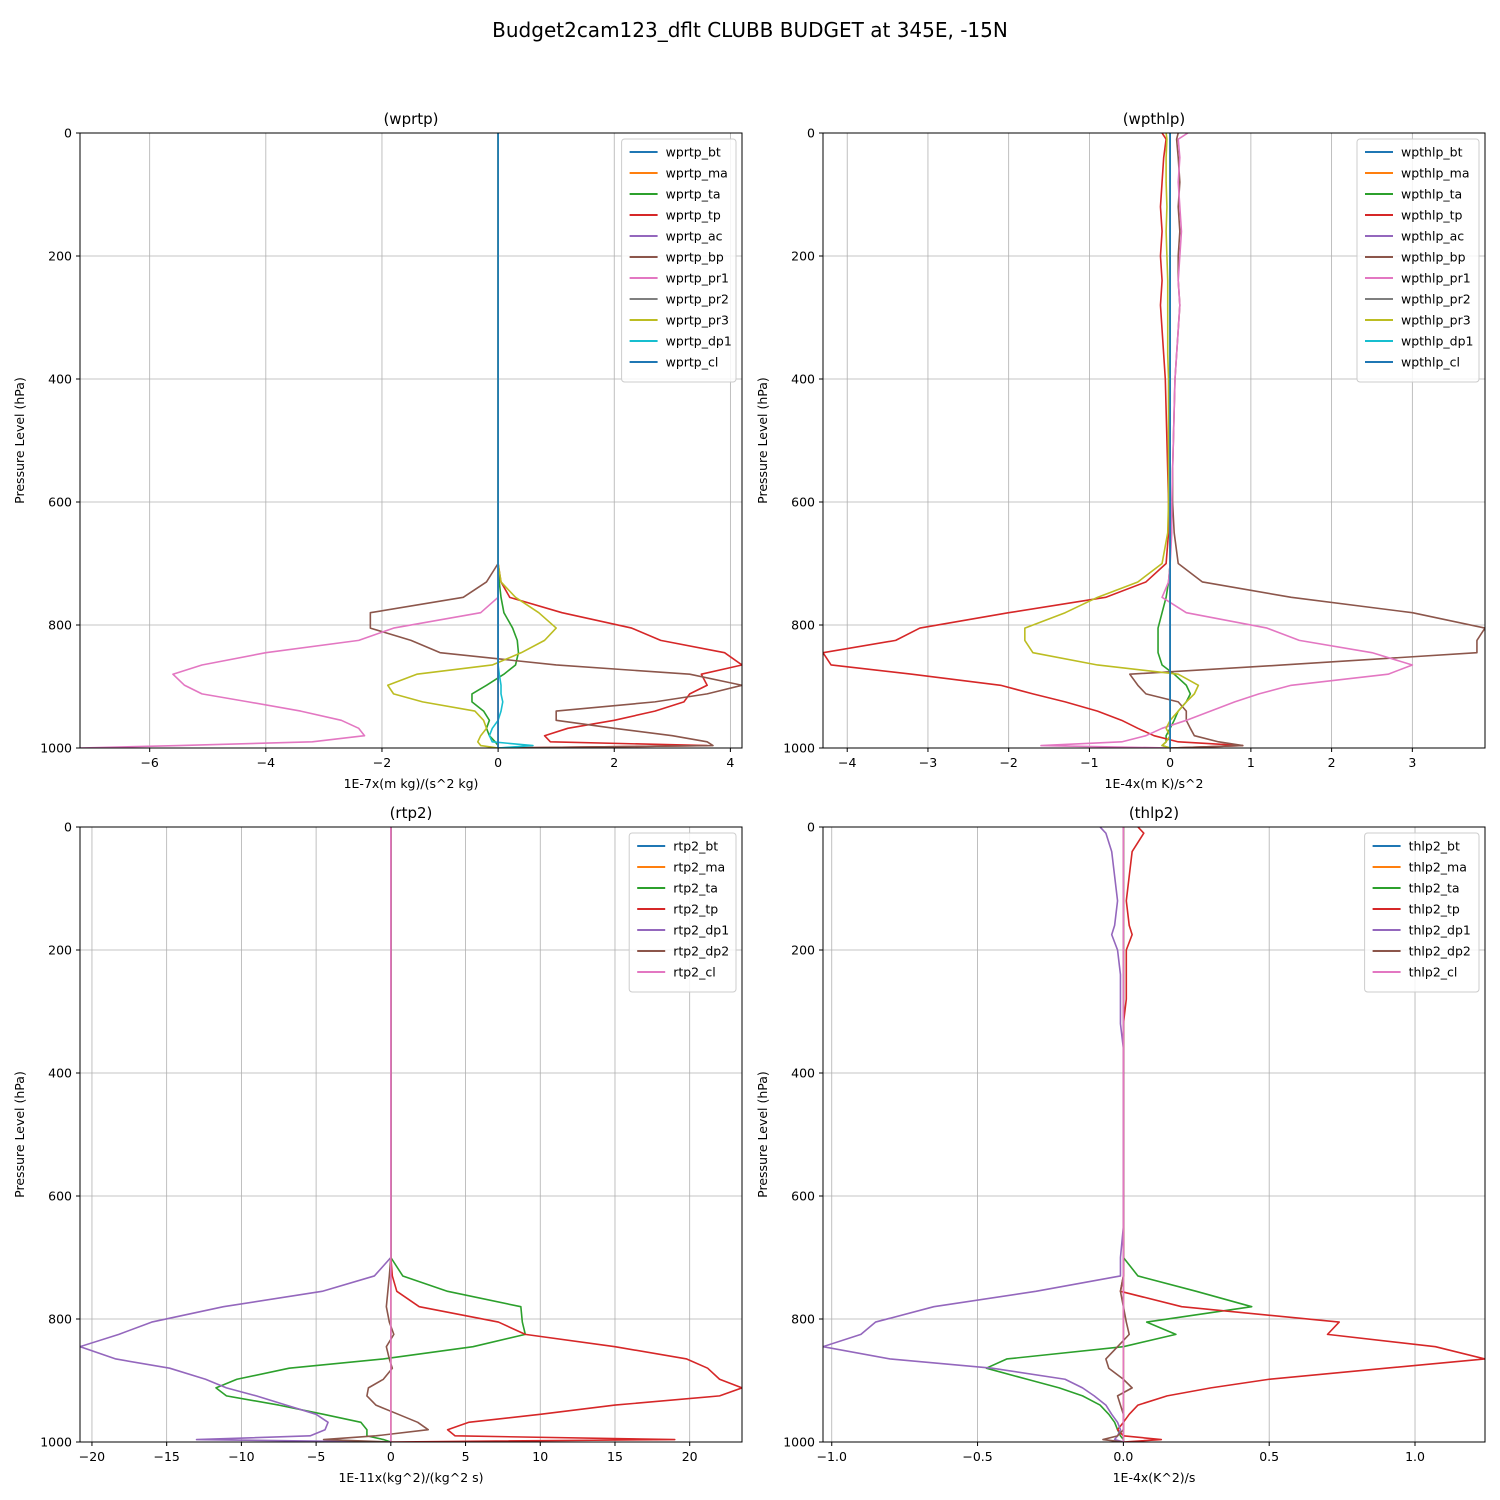  Describe the element at coordinates (1438, 867) in the screenshot. I see `legend-label-thlp2_ma: thlp2_ma` at that location.